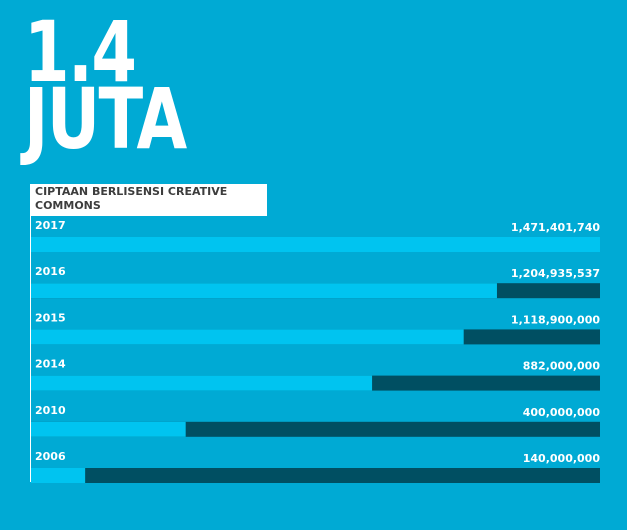  I want to click on category-label: 2017, so click(50, 225).